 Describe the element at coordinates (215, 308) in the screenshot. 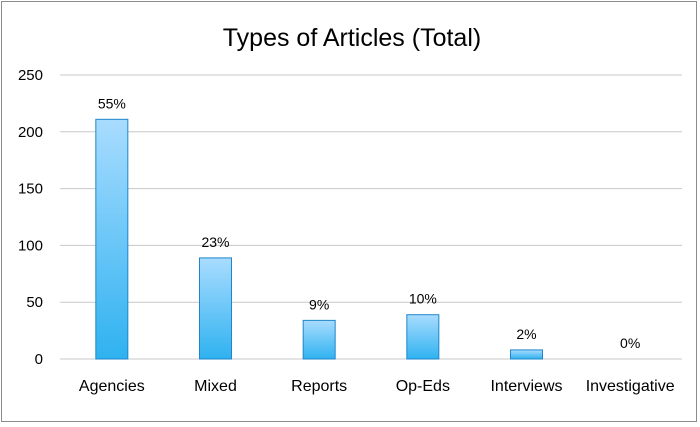

I see `bar-mixed` at that location.